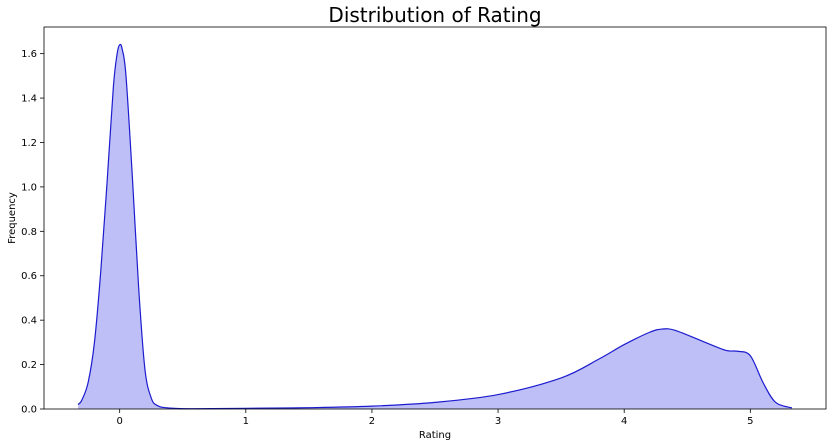 This screenshot has height=446, width=832. Describe the element at coordinates (119, 421) in the screenshot. I see `x-tick-label: 0` at that location.